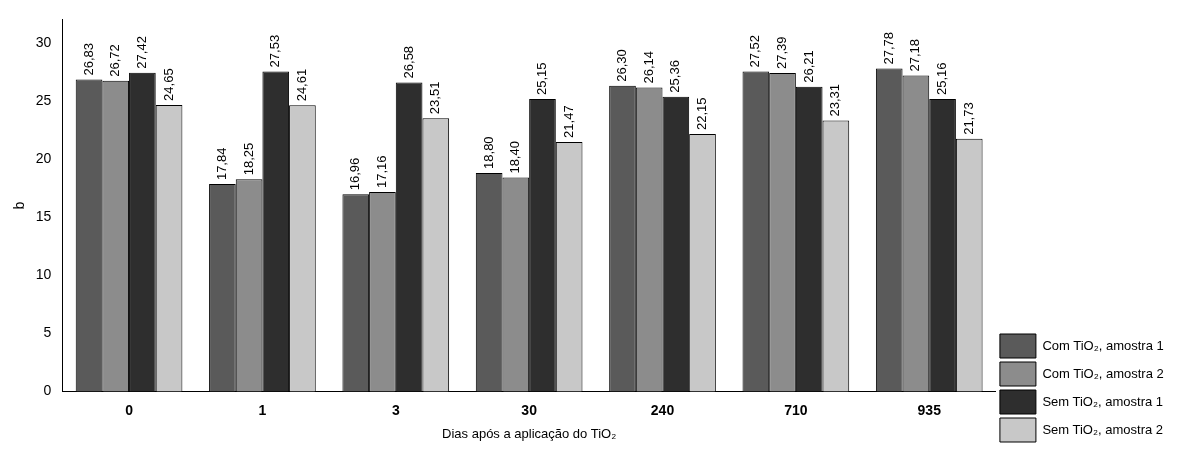 This screenshot has width=1189, height=455. Describe the element at coordinates (915, 55) in the screenshot. I see `data-label: 27,18` at that location.